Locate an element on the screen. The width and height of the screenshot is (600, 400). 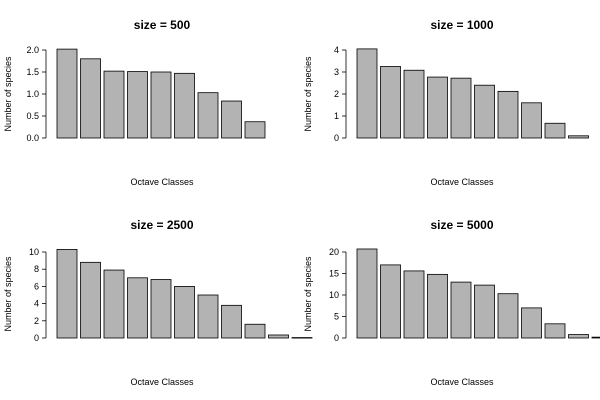
y-tick-label: 15 is located at coordinates (334, 274).